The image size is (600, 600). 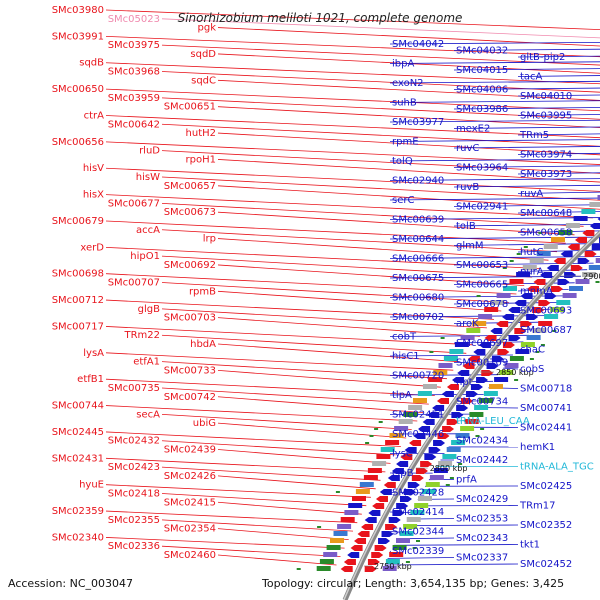 I want to click on gene-label: sqdB, so click(x=91, y=63).